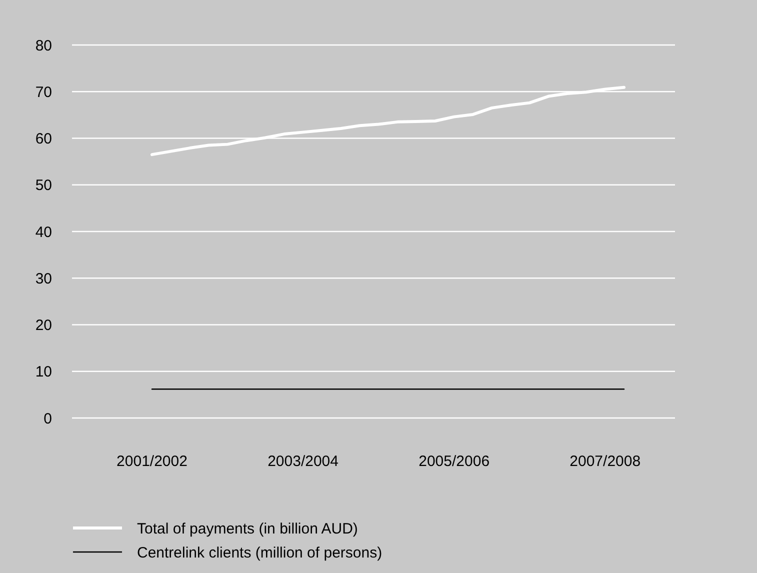  What do you see at coordinates (43, 372) in the screenshot?
I see `y-tick-label: 10` at bounding box center [43, 372].